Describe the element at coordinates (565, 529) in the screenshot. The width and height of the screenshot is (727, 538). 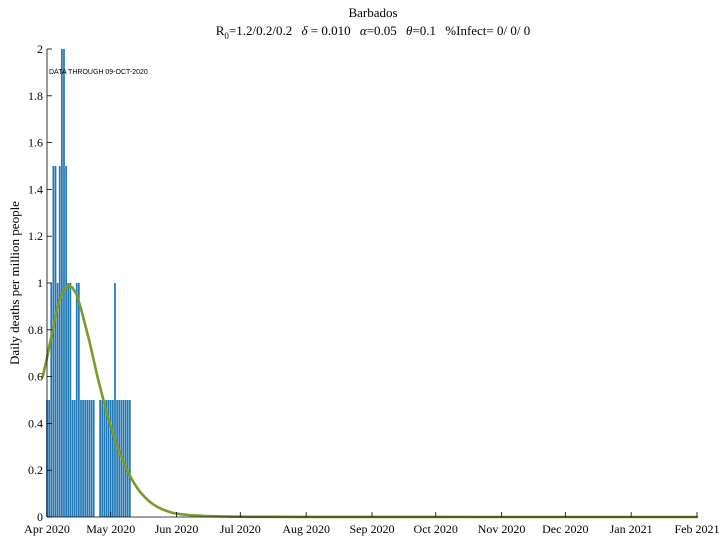
I see `x-tick-label: Dec 2020` at that location.